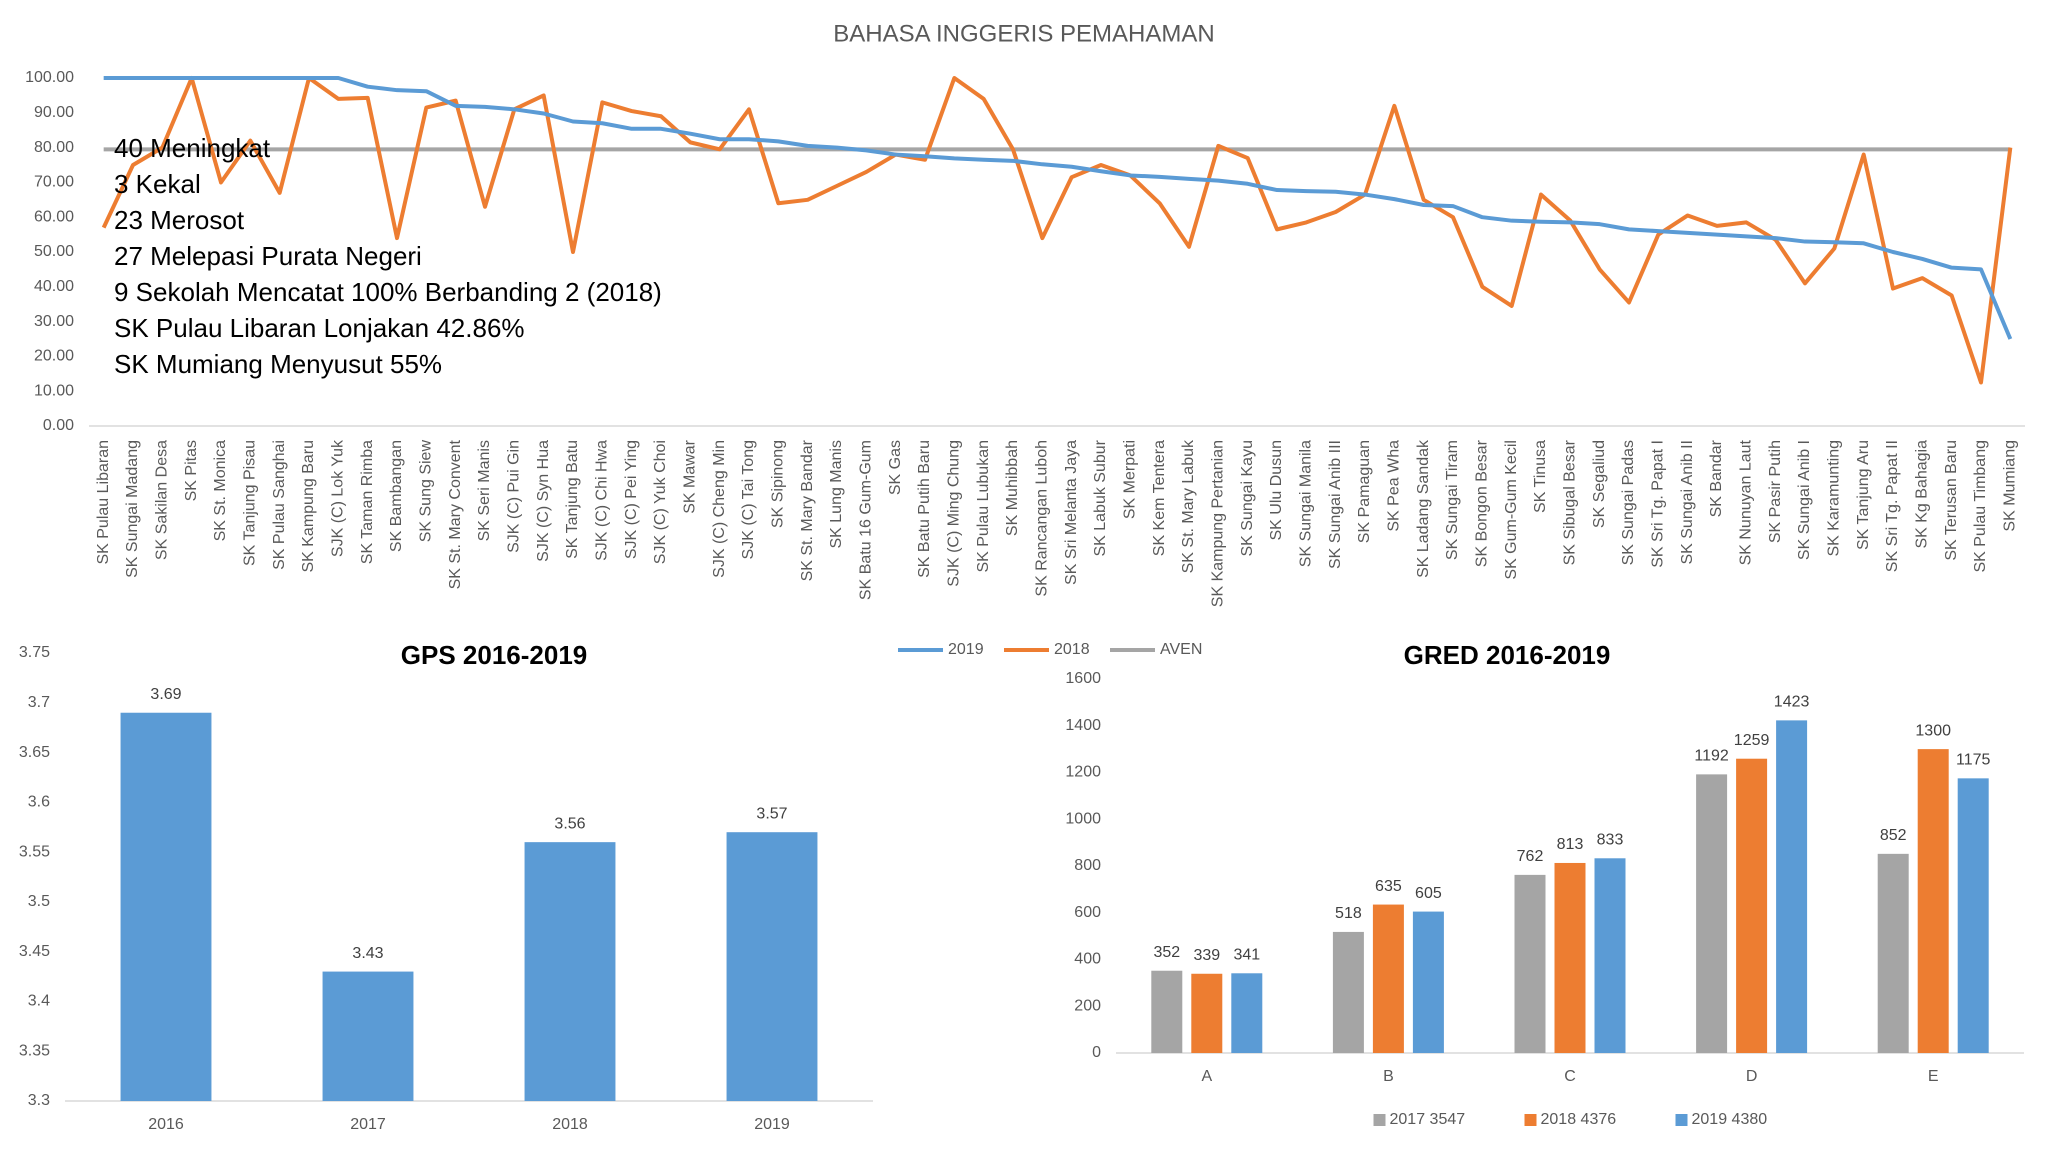 This screenshot has height=1152, width=2048. Describe the element at coordinates (1610, 840) in the screenshot. I see `data-label: 833` at that location.